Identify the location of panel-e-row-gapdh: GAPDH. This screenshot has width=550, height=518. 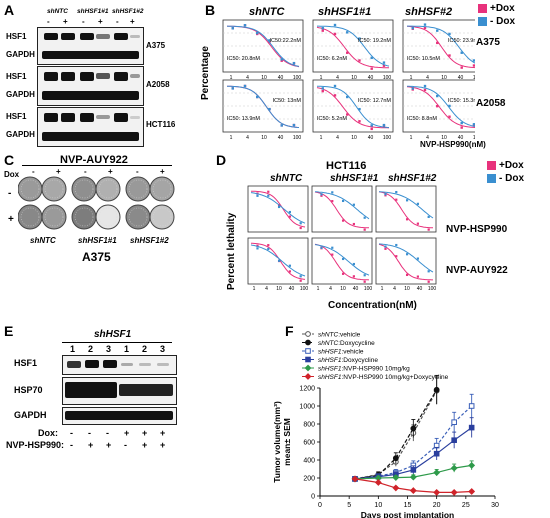
(30, 415).